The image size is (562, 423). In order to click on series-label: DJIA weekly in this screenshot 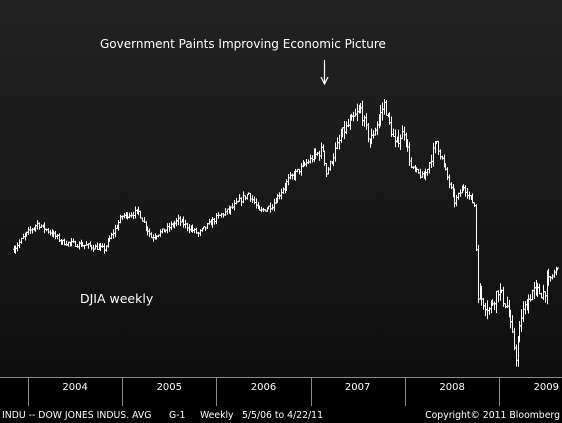, I will do `click(117, 298)`.